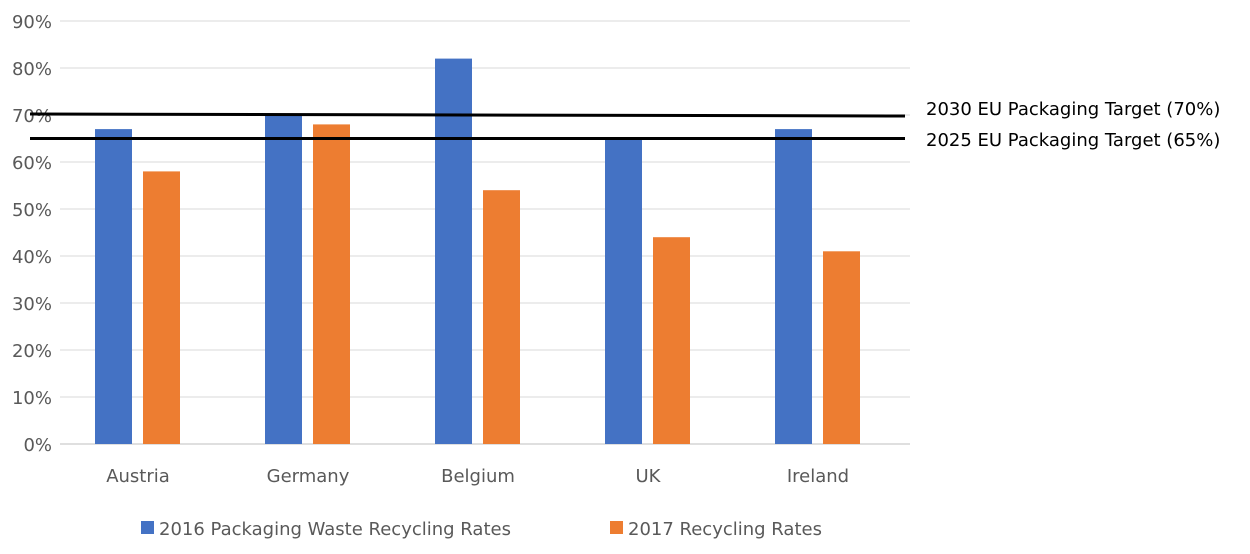 The width and height of the screenshot is (1250, 554). Describe the element at coordinates (32, 304) in the screenshot. I see `y-tick-label: 30%` at that location.